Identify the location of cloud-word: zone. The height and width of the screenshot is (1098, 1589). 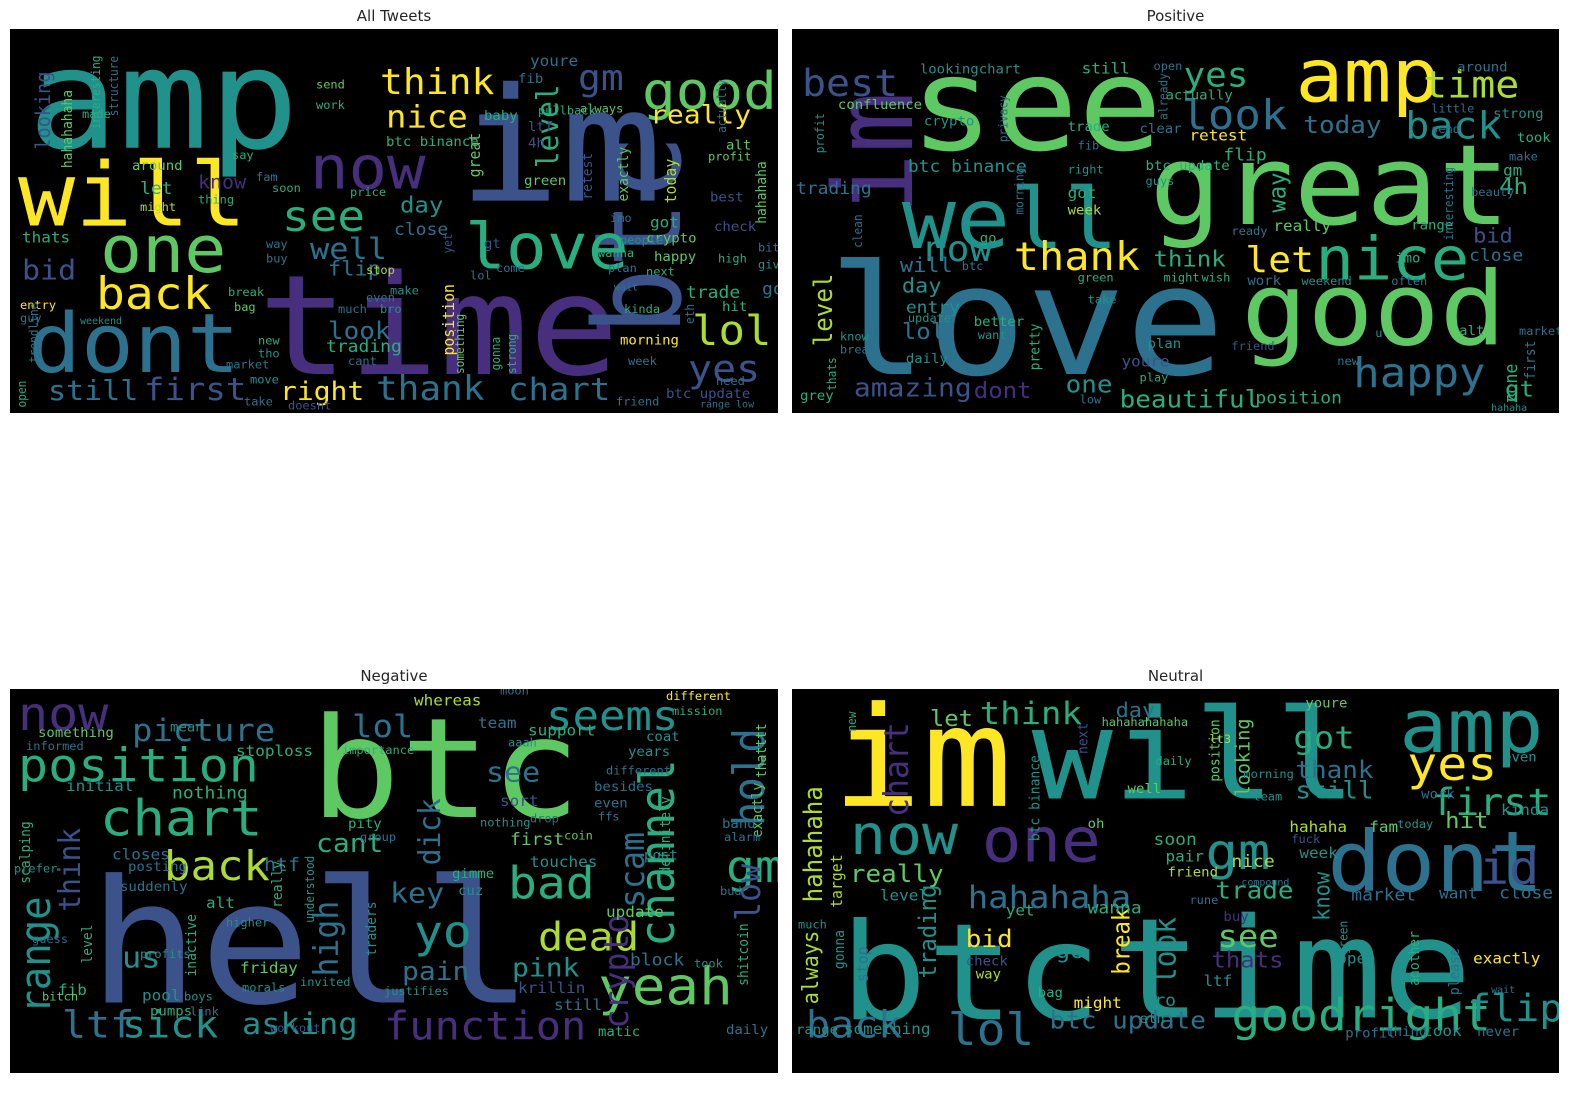
(1512, 384).